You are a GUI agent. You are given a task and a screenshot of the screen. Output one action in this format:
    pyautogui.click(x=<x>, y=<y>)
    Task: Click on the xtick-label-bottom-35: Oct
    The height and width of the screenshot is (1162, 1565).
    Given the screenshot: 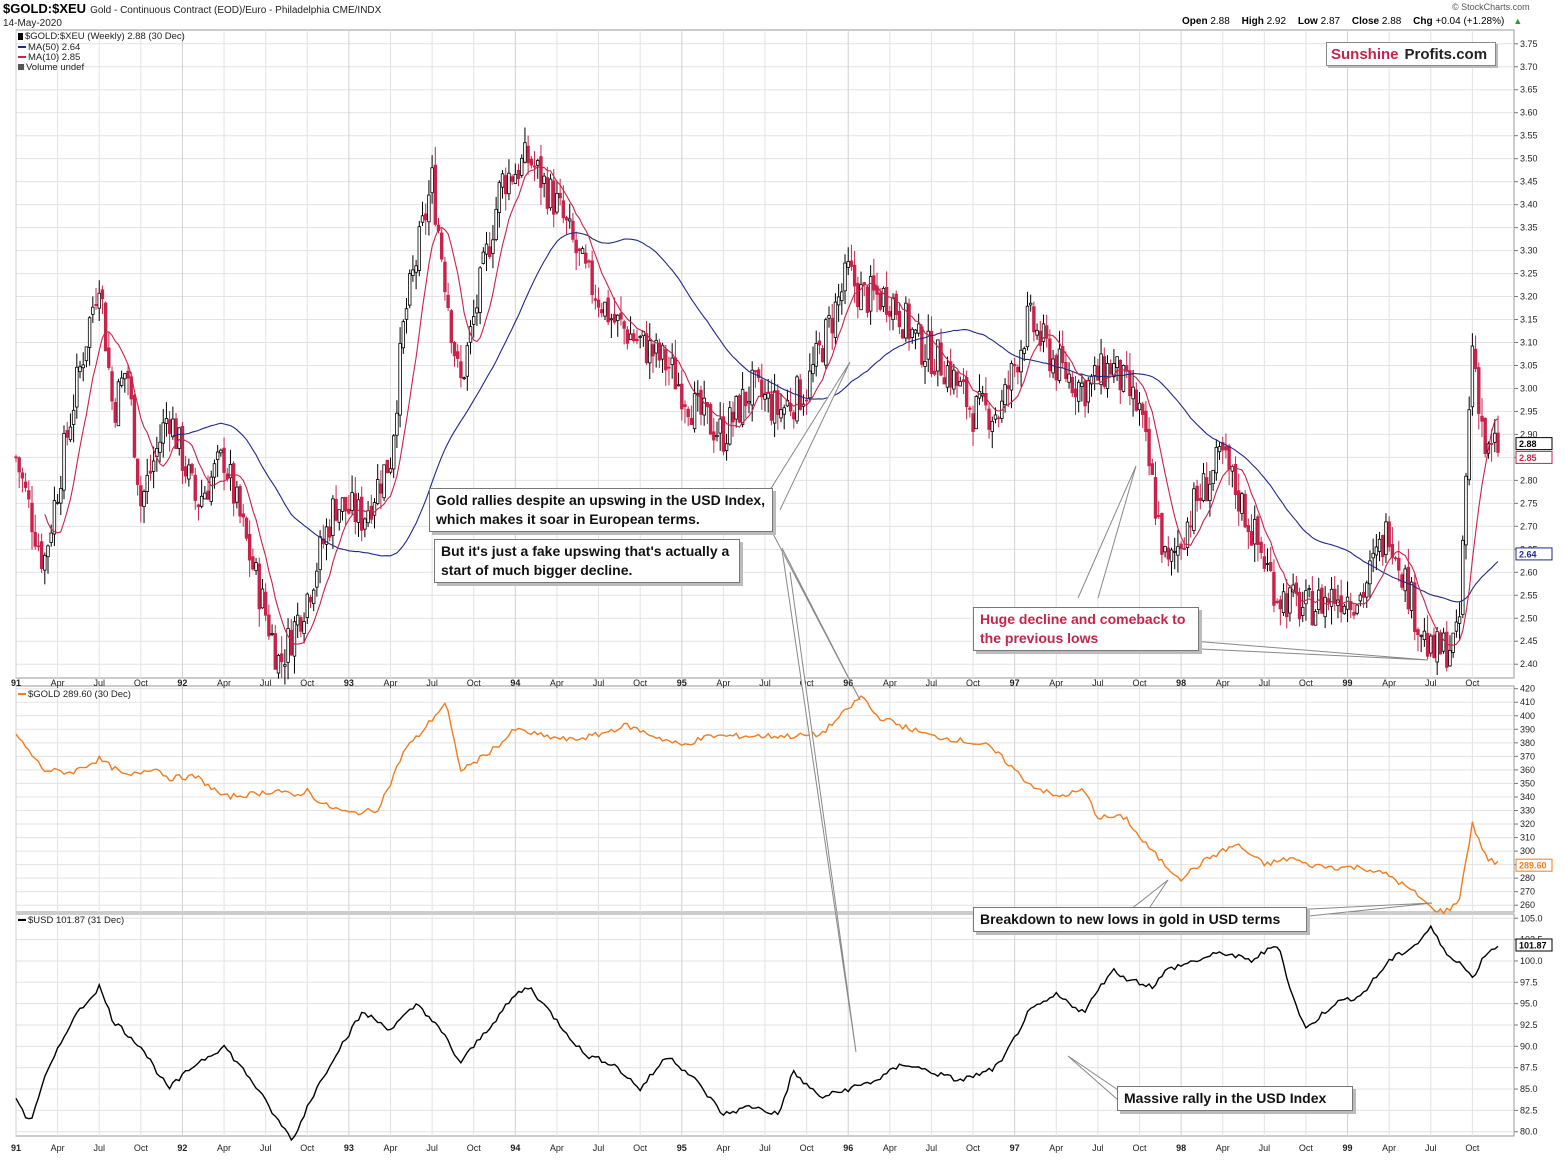 What is the action you would take?
    pyautogui.click(x=1472, y=1148)
    